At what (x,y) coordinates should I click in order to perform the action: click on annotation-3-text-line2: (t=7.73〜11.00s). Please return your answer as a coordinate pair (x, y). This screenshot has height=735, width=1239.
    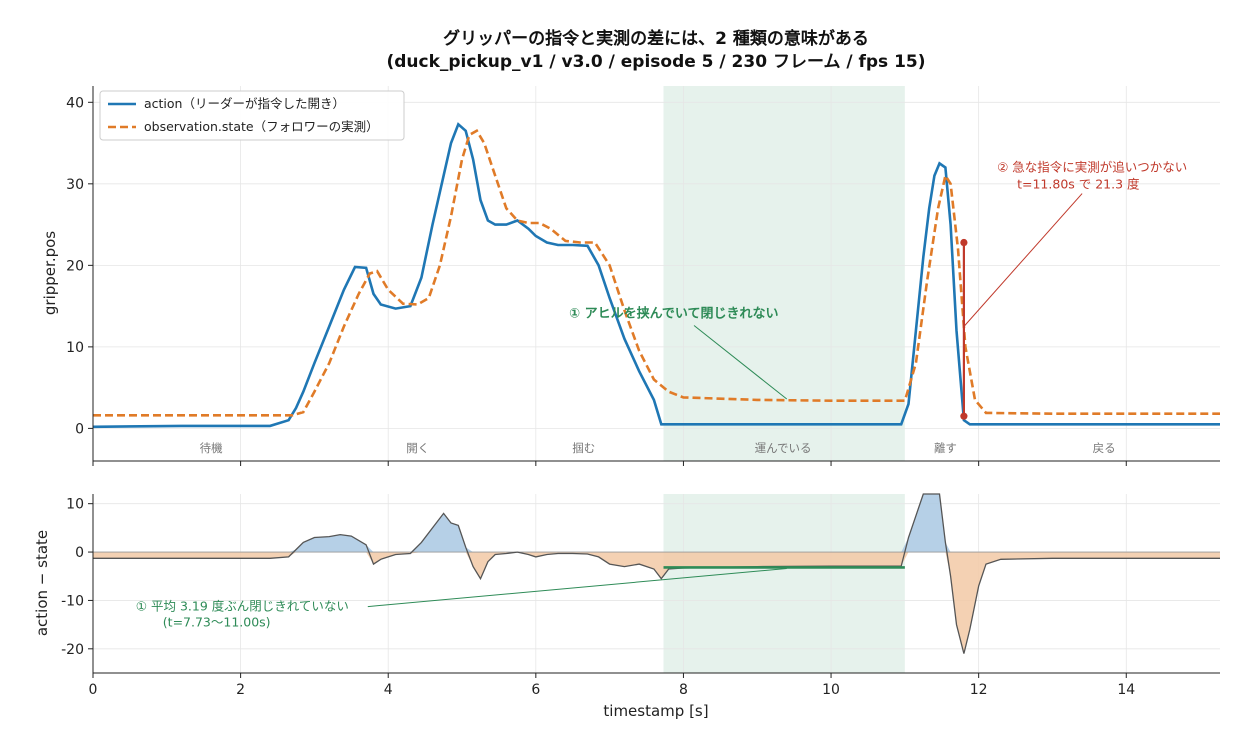
    Looking at the image, I should click on (217, 622).